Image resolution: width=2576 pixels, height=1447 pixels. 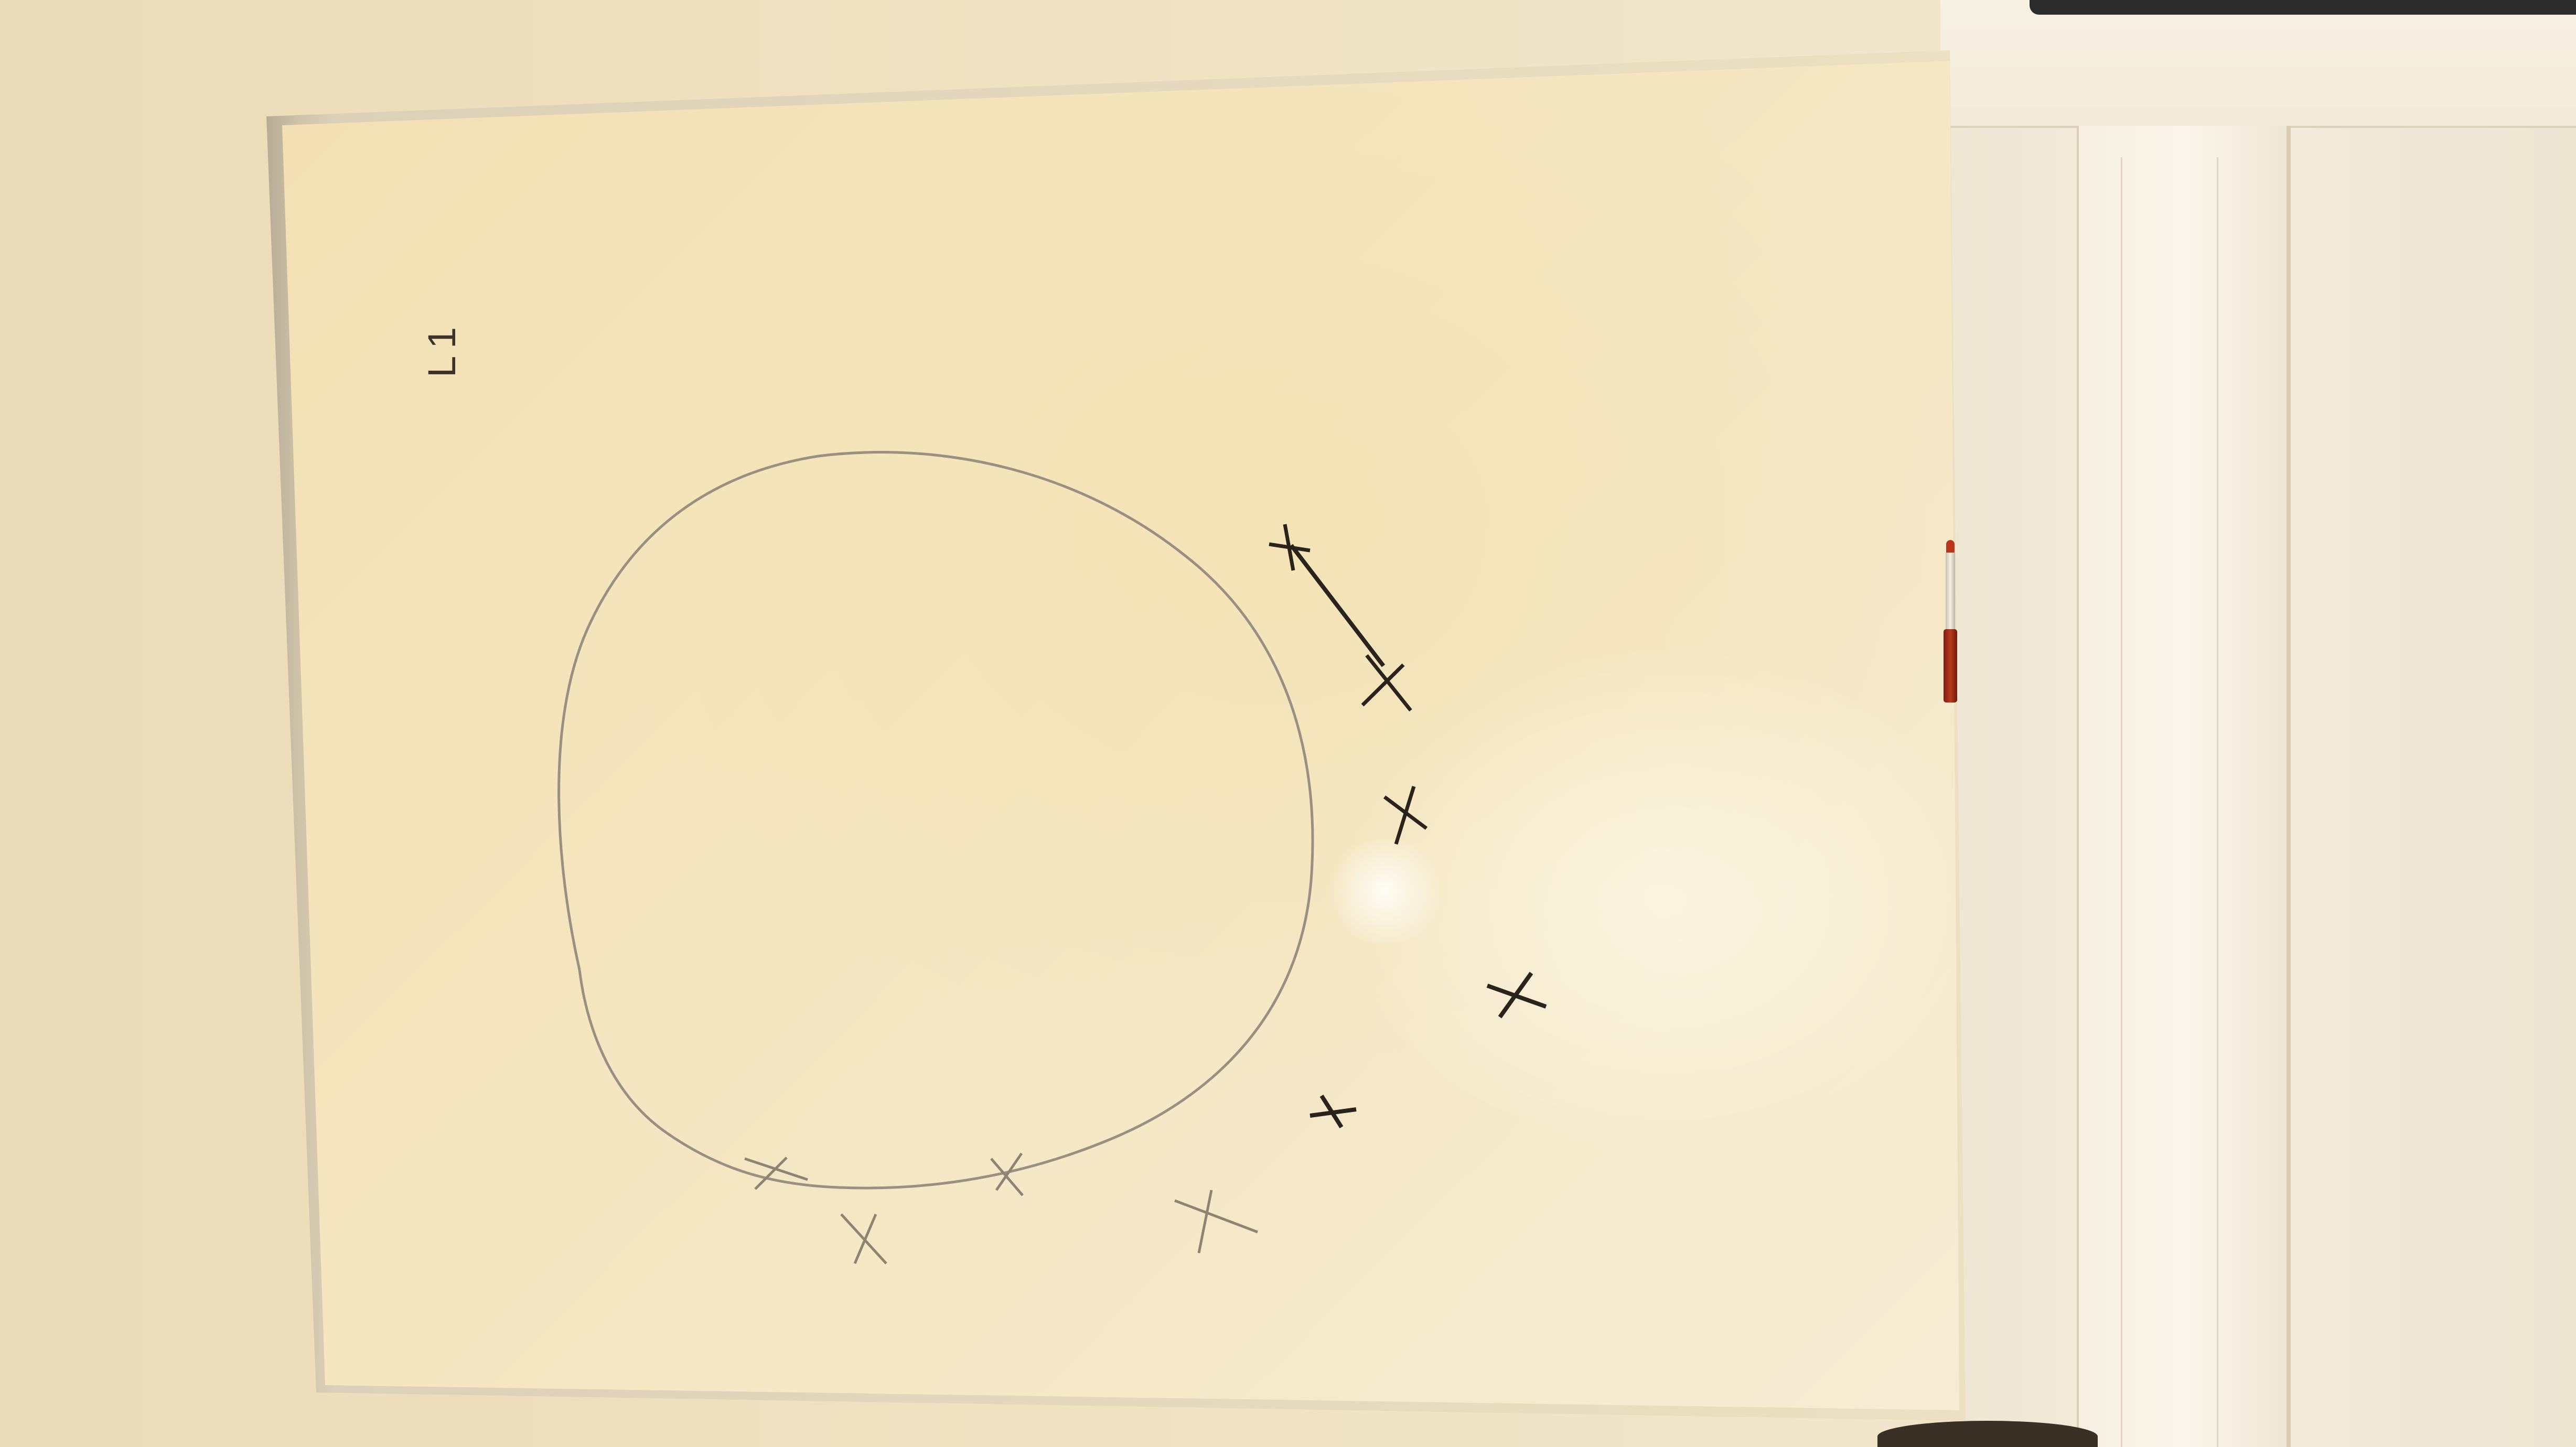 I want to click on board-label: L1, so click(x=442, y=348).